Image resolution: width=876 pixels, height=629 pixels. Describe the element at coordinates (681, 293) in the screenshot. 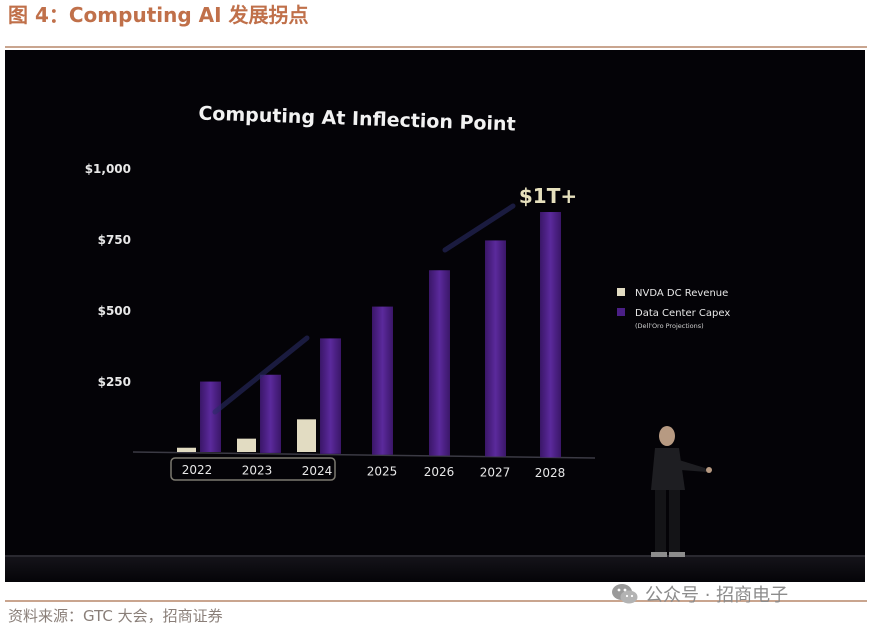

I see `legend-label-revenue: NVDA DC Revenue` at that location.